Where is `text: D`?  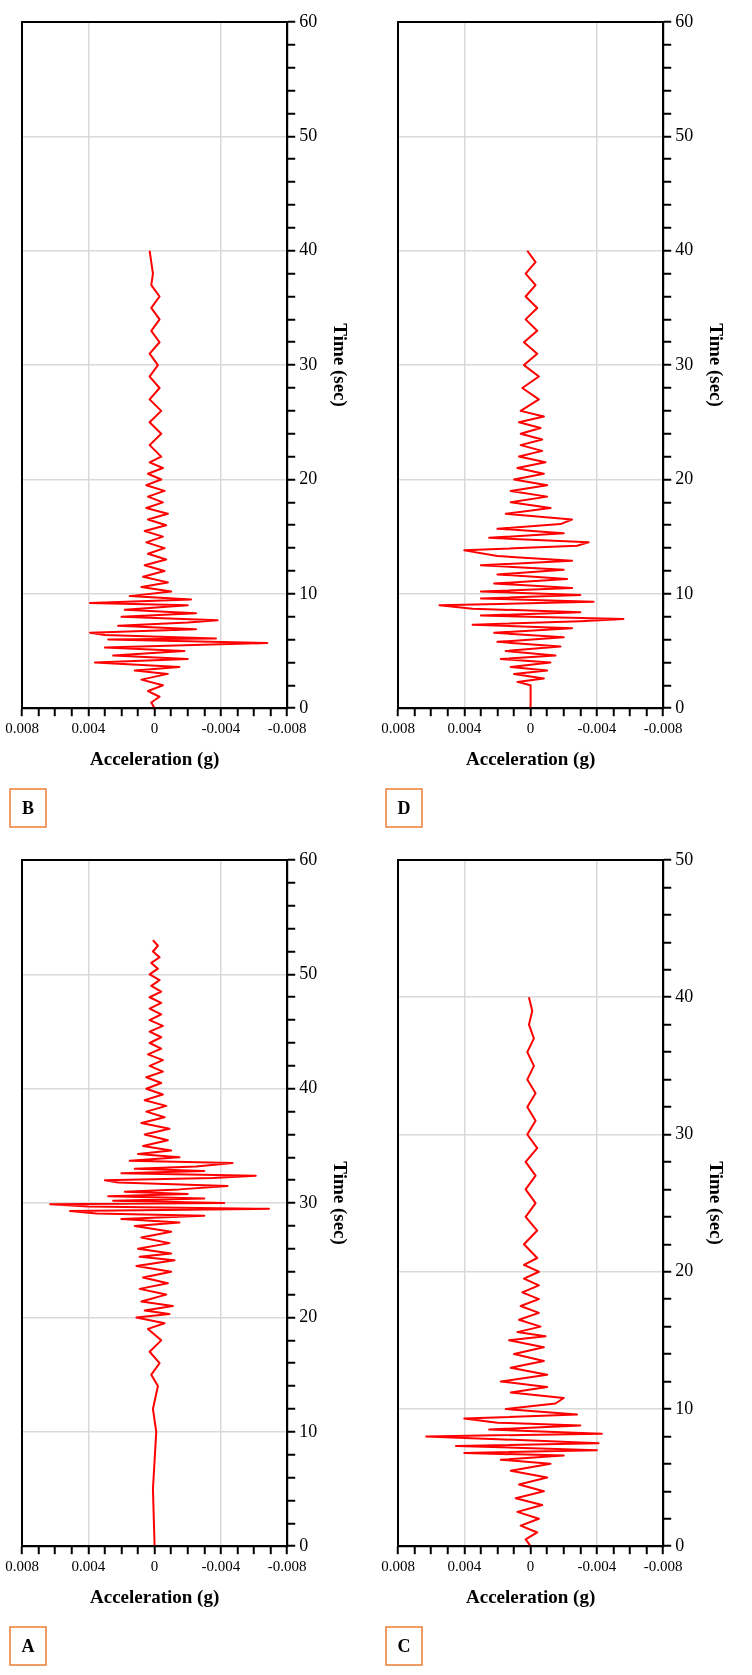 text: D is located at coordinates (404, 807).